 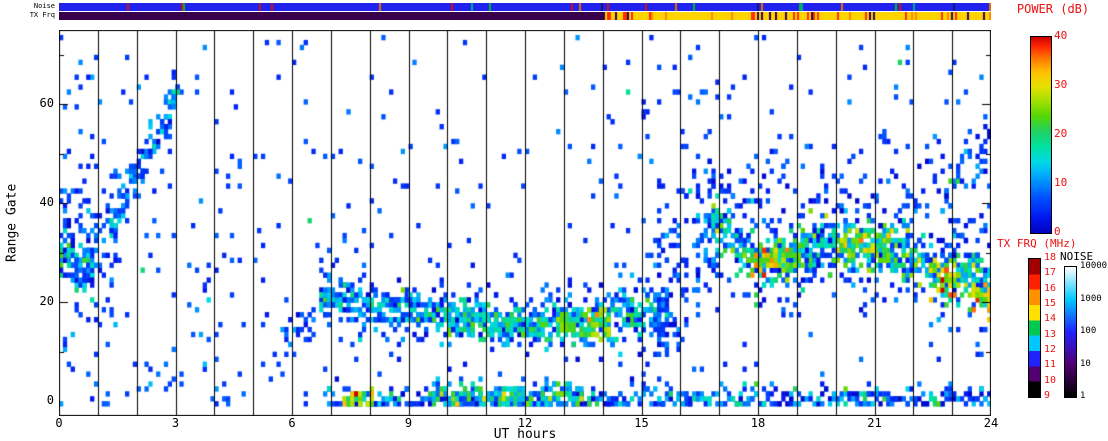 What do you see at coordinates (1050, 273) in the screenshot?
I see `txfrq-colorbar-tick-label: 17` at bounding box center [1050, 273].